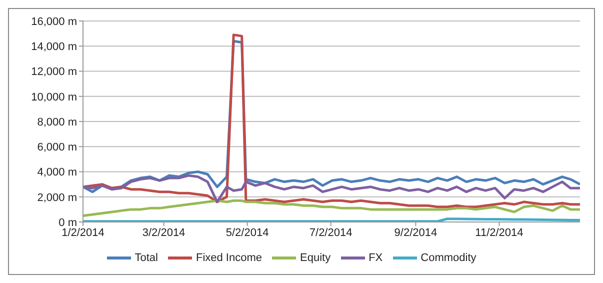 Image resolution: width=603 pixels, height=283 pixels. Describe the element at coordinates (54, 97) in the screenshot. I see `y-tick-label: 10,000 m` at that location.